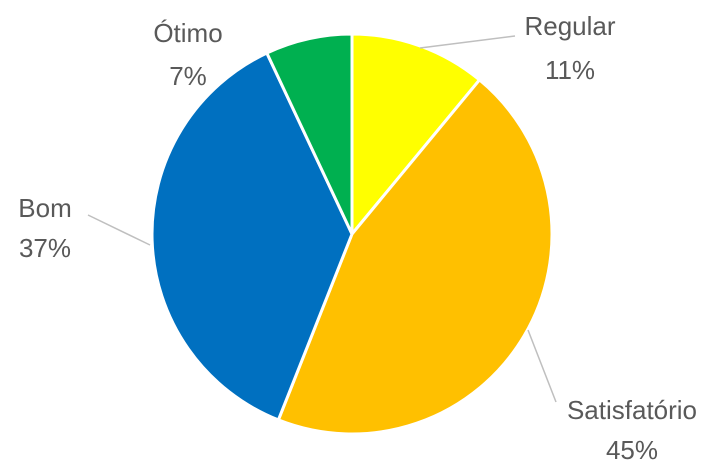 The width and height of the screenshot is (720, 466). What do you see at coordinates (188, 76) in the screenshot?
I see `slice-value-label: 7%` at bounding box center [188, 76].